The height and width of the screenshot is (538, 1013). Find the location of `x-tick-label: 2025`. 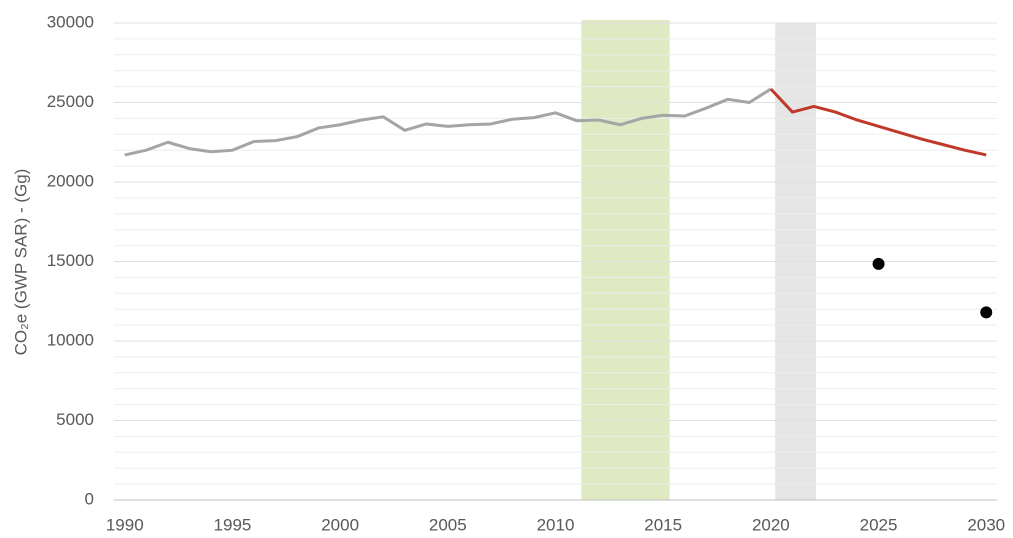

x-tick-label: 2025 is located at coordinates (879, 524).